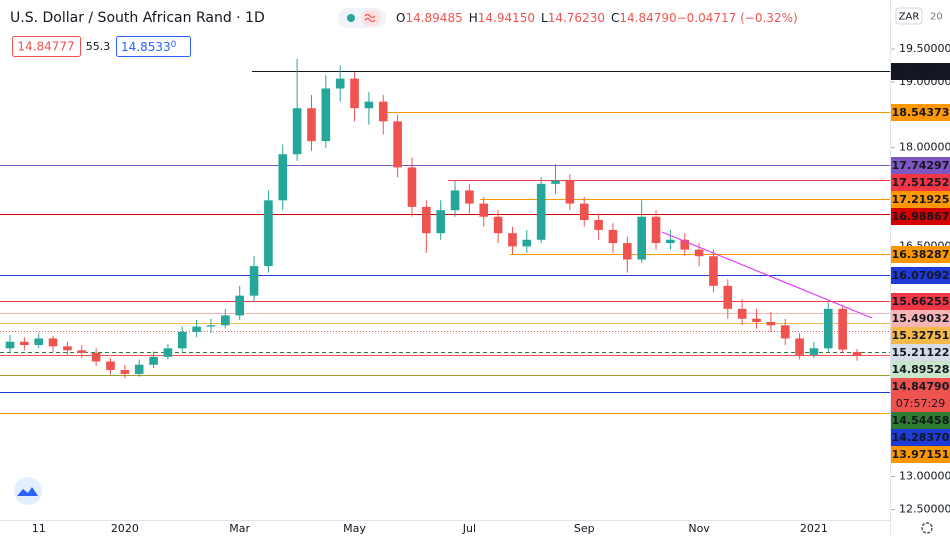  I want to click on logo-mark, so click(27, 491).